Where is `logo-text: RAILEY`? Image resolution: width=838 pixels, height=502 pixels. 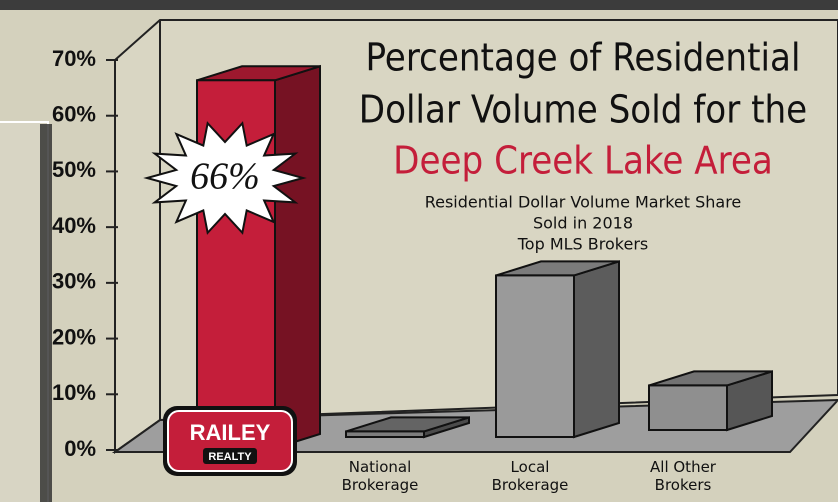
logo-text: RAILEY is located at coordinates (230, 432).